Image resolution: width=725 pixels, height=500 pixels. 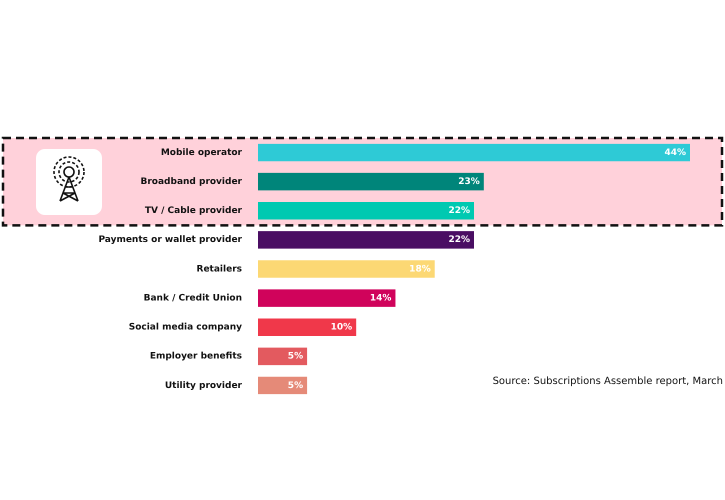 What do you see at coordinates (170, 240) in the screenshot?
I see `y-tick-label: Payments or wallet provider` at bounding box center [170, 240].